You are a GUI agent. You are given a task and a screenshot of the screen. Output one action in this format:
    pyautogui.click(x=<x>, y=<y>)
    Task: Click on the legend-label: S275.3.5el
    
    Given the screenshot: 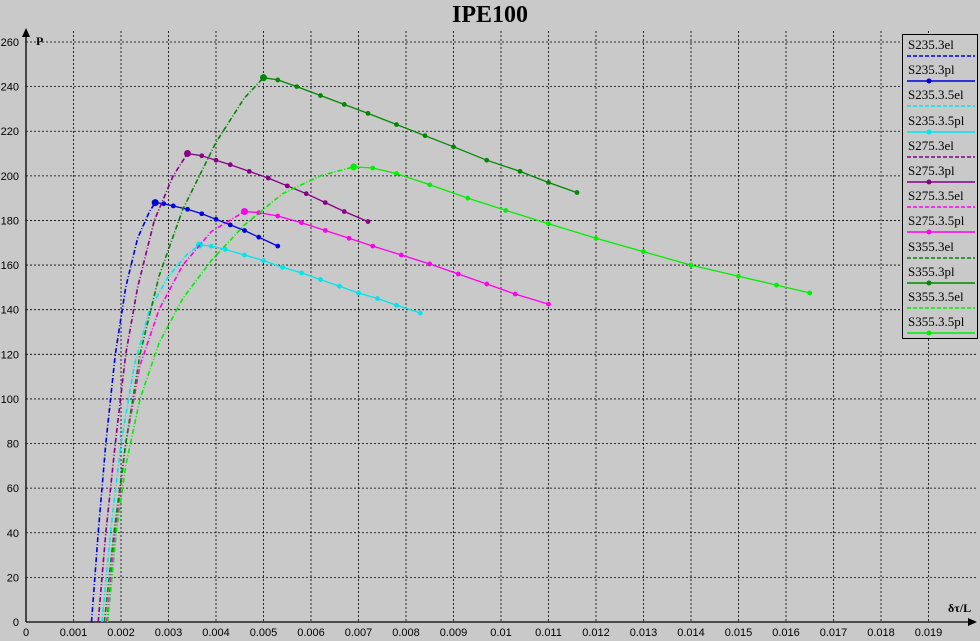 What is the action you would take?
    pyautogui.click(x=936, y=196)
    